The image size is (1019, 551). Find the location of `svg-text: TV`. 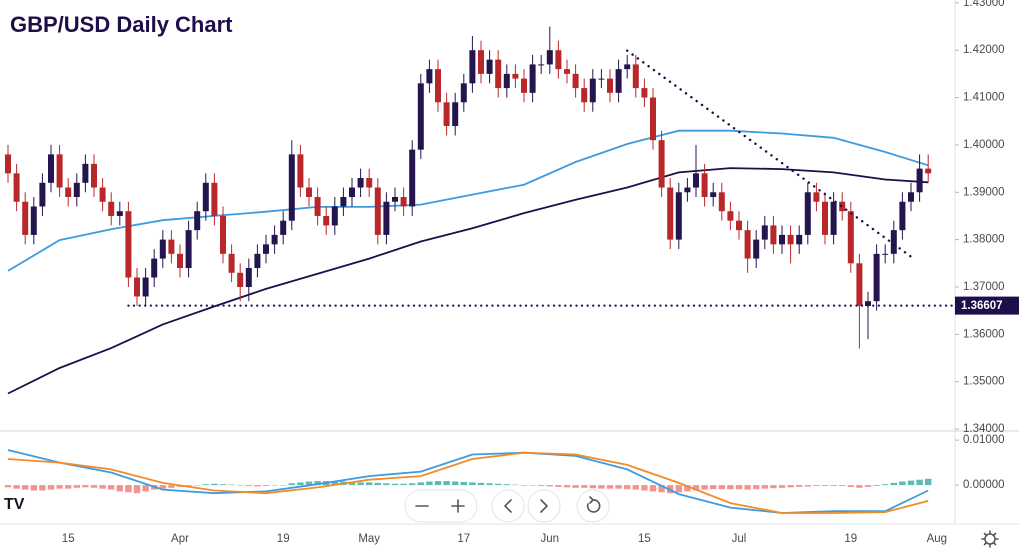

svg-text: TV is located at coordinates (14, 504).